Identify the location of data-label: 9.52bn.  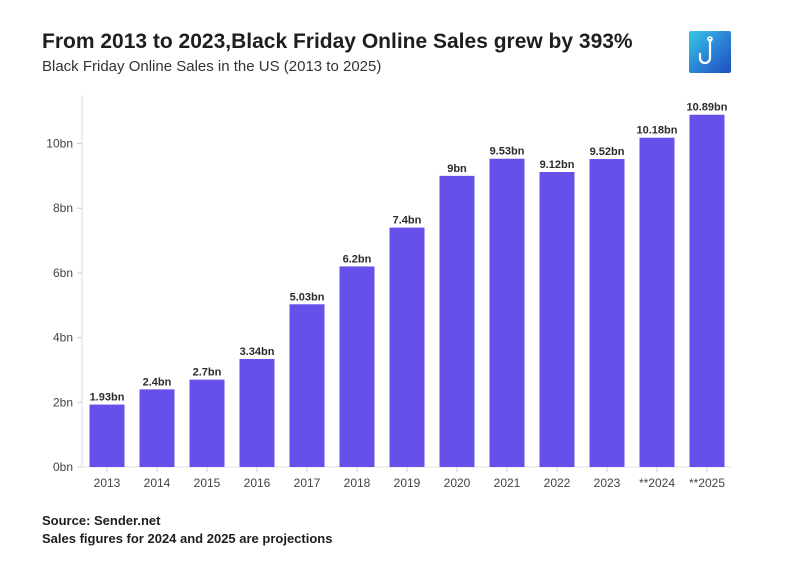
(607, 152).